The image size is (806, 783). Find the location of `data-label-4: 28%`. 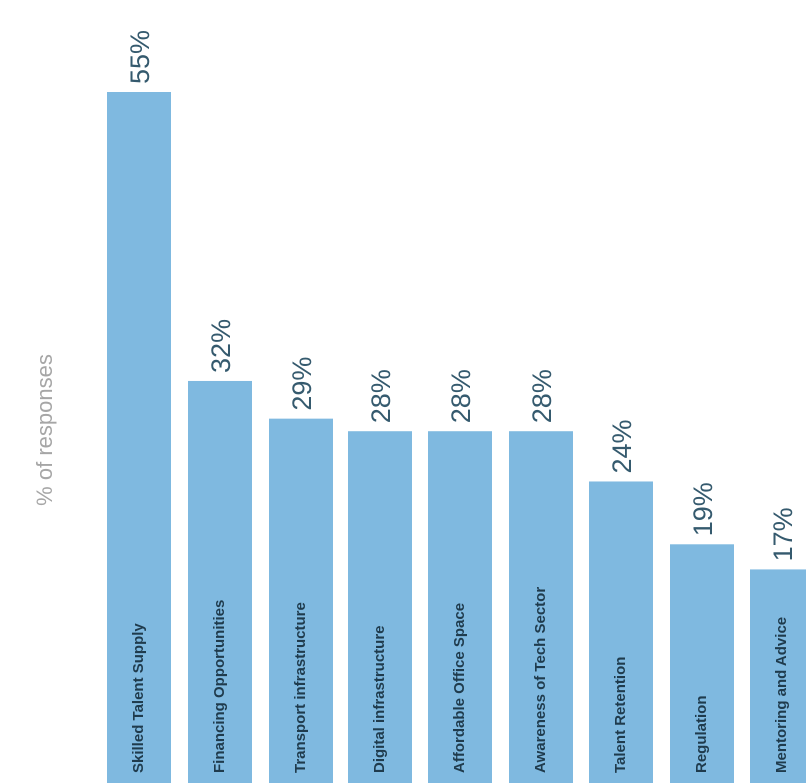

data-label-4: 28% is located at coordinates (381, 396).